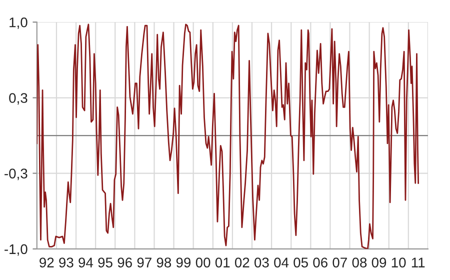  Describe the element at coordinates (66, 263) in the screenshot. I see `x-tick-label: 93` at that location.